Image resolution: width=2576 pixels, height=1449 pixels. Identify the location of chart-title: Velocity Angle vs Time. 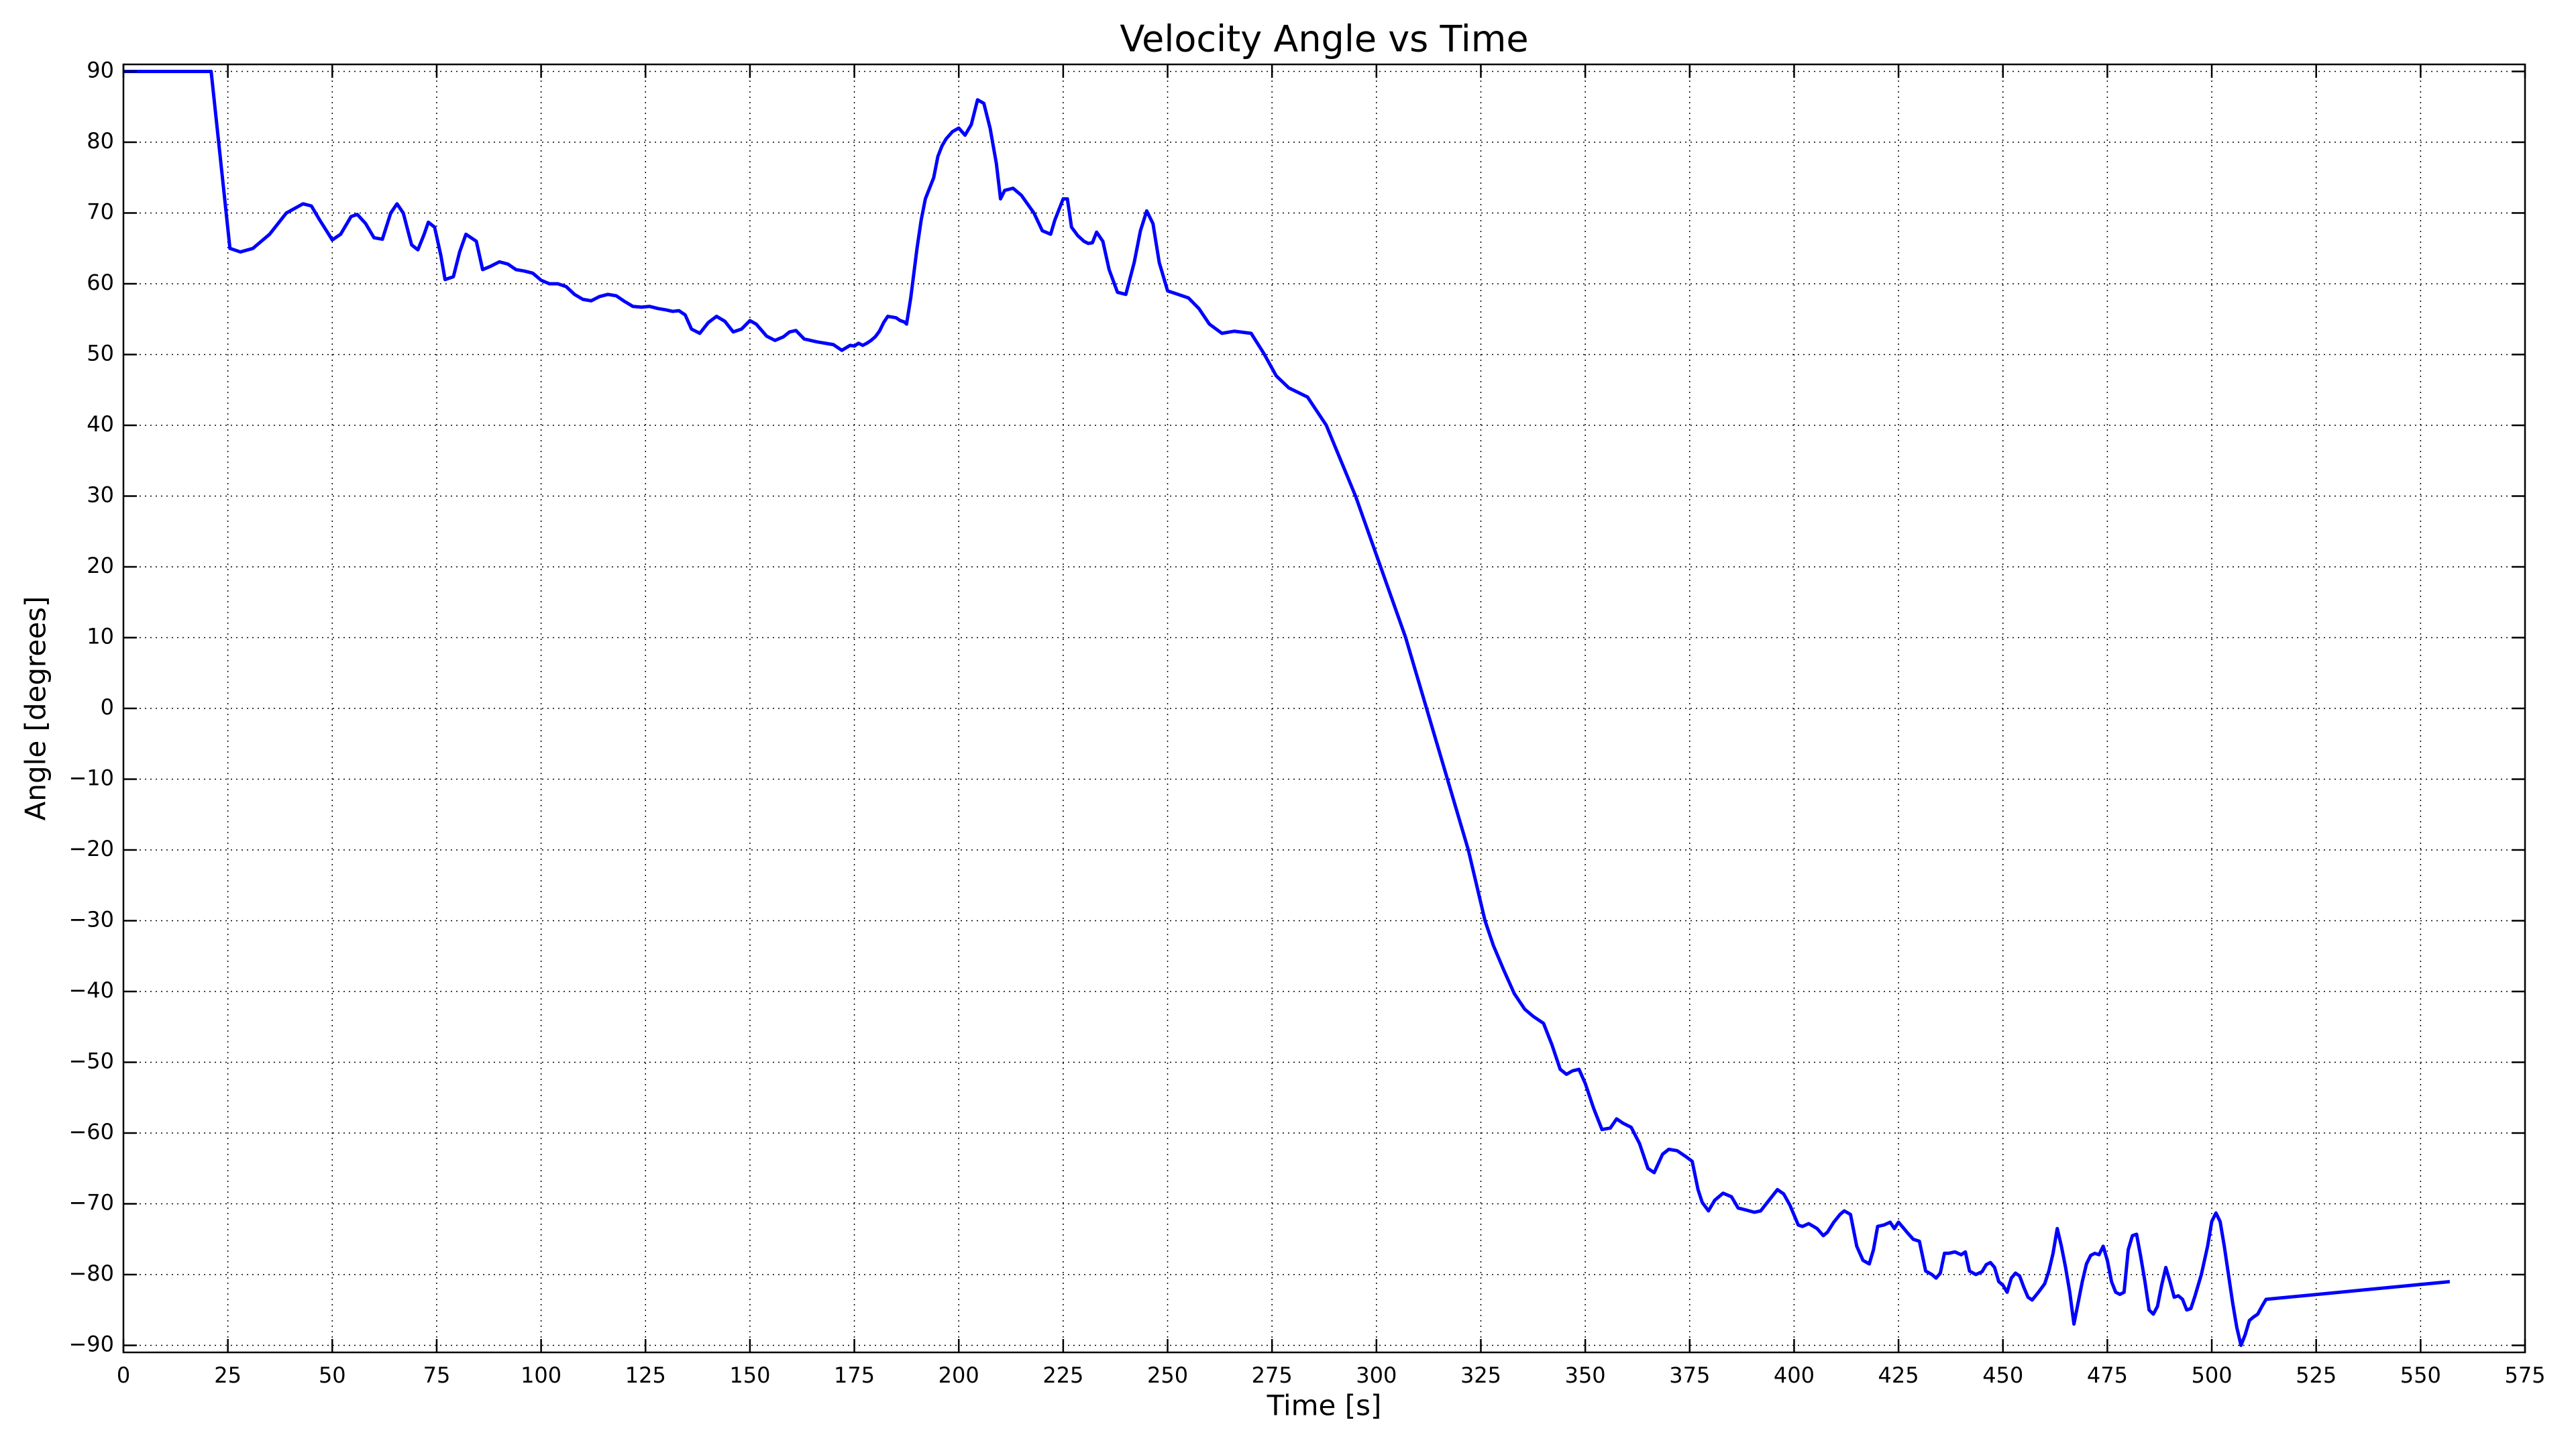
(1324, 39).